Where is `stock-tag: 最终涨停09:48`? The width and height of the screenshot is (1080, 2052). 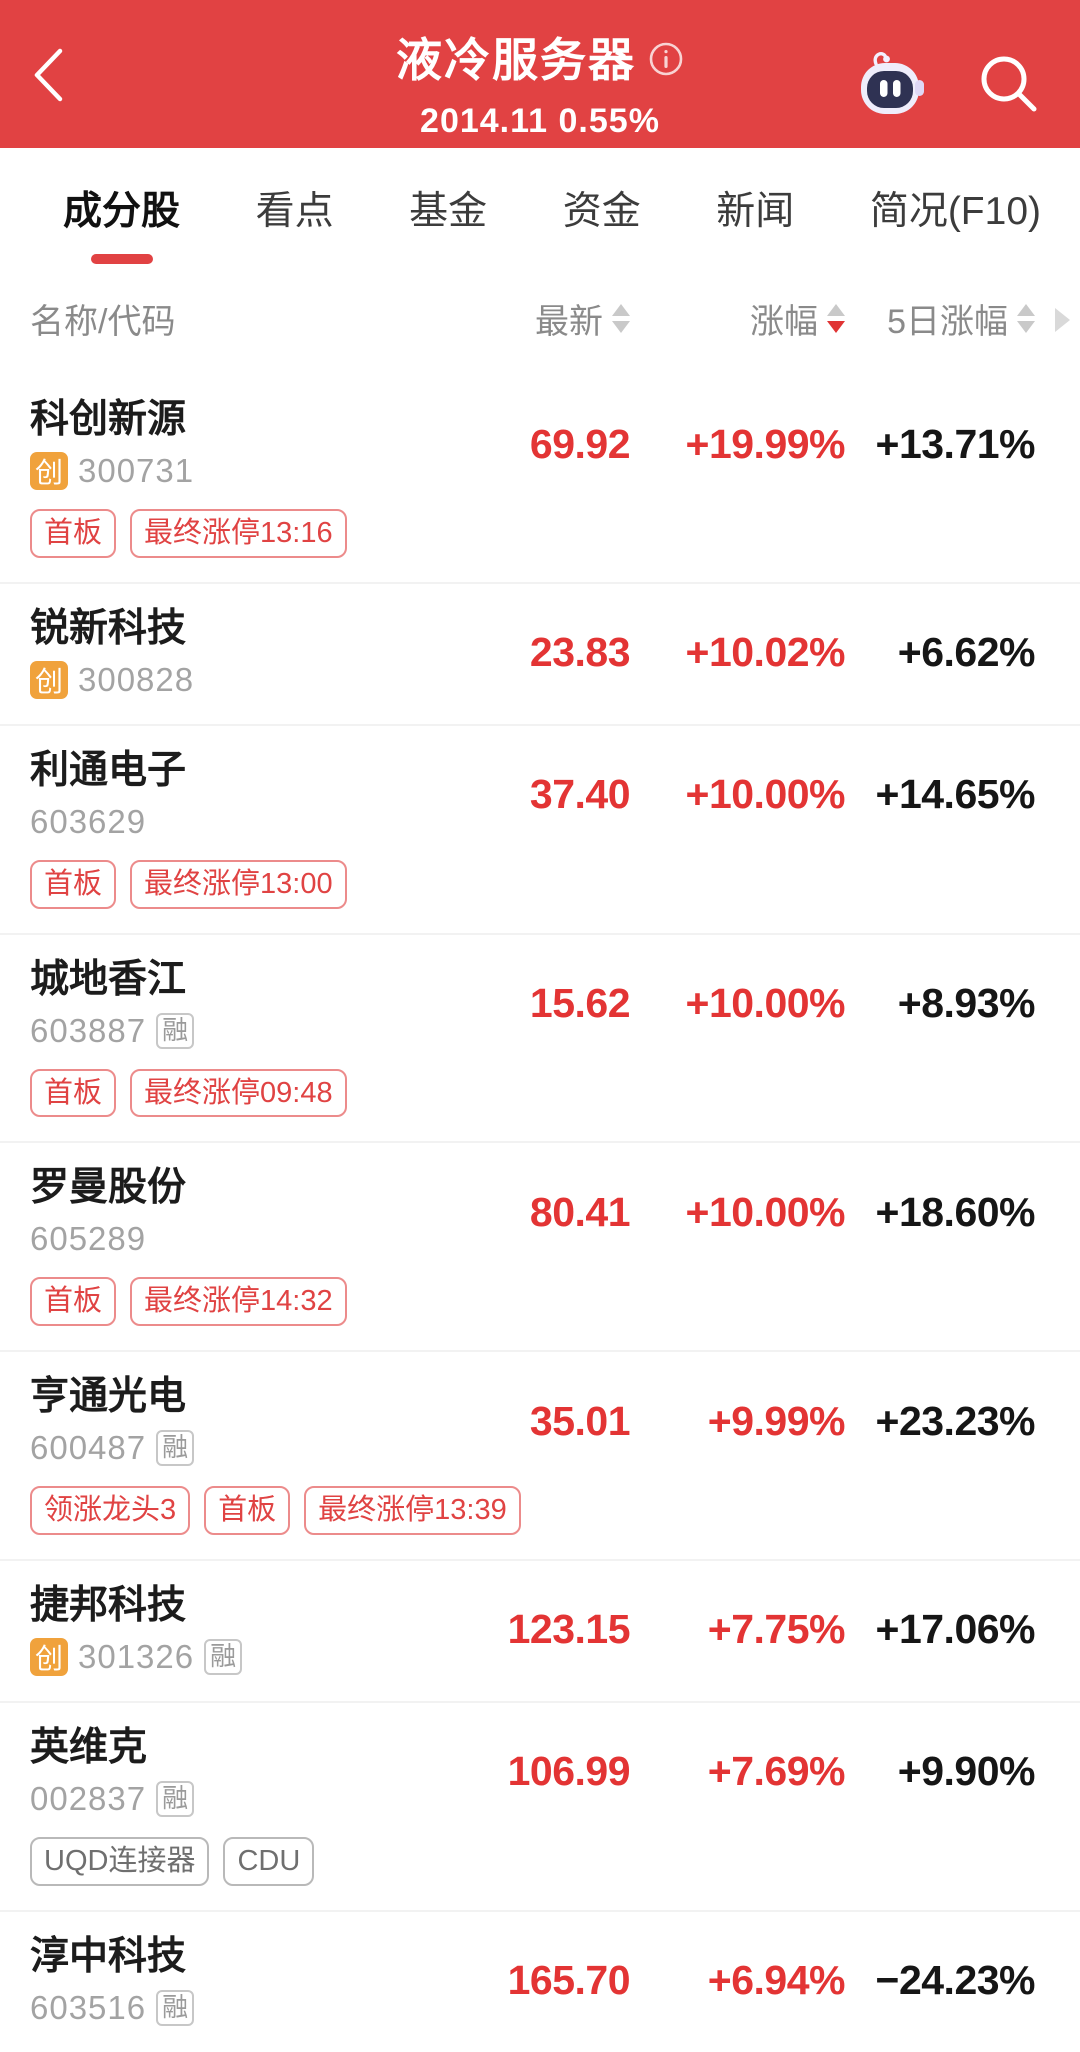
stock-tag: 最终涨停09:48 is located at coordinates (238, 1093).